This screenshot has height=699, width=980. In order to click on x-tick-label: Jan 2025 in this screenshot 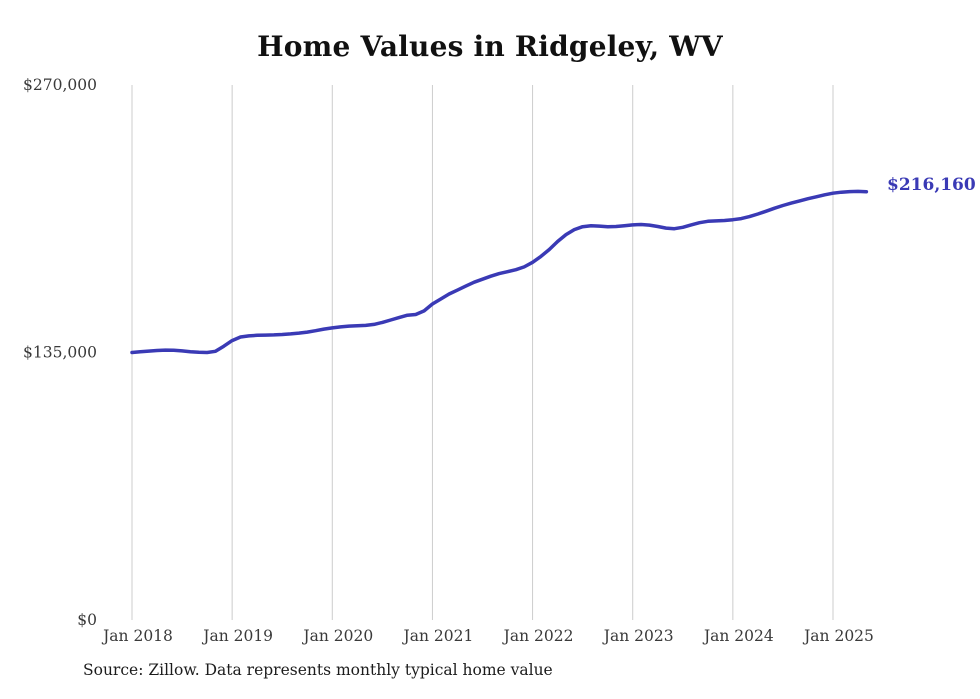, I will do `click(838, 636)`.